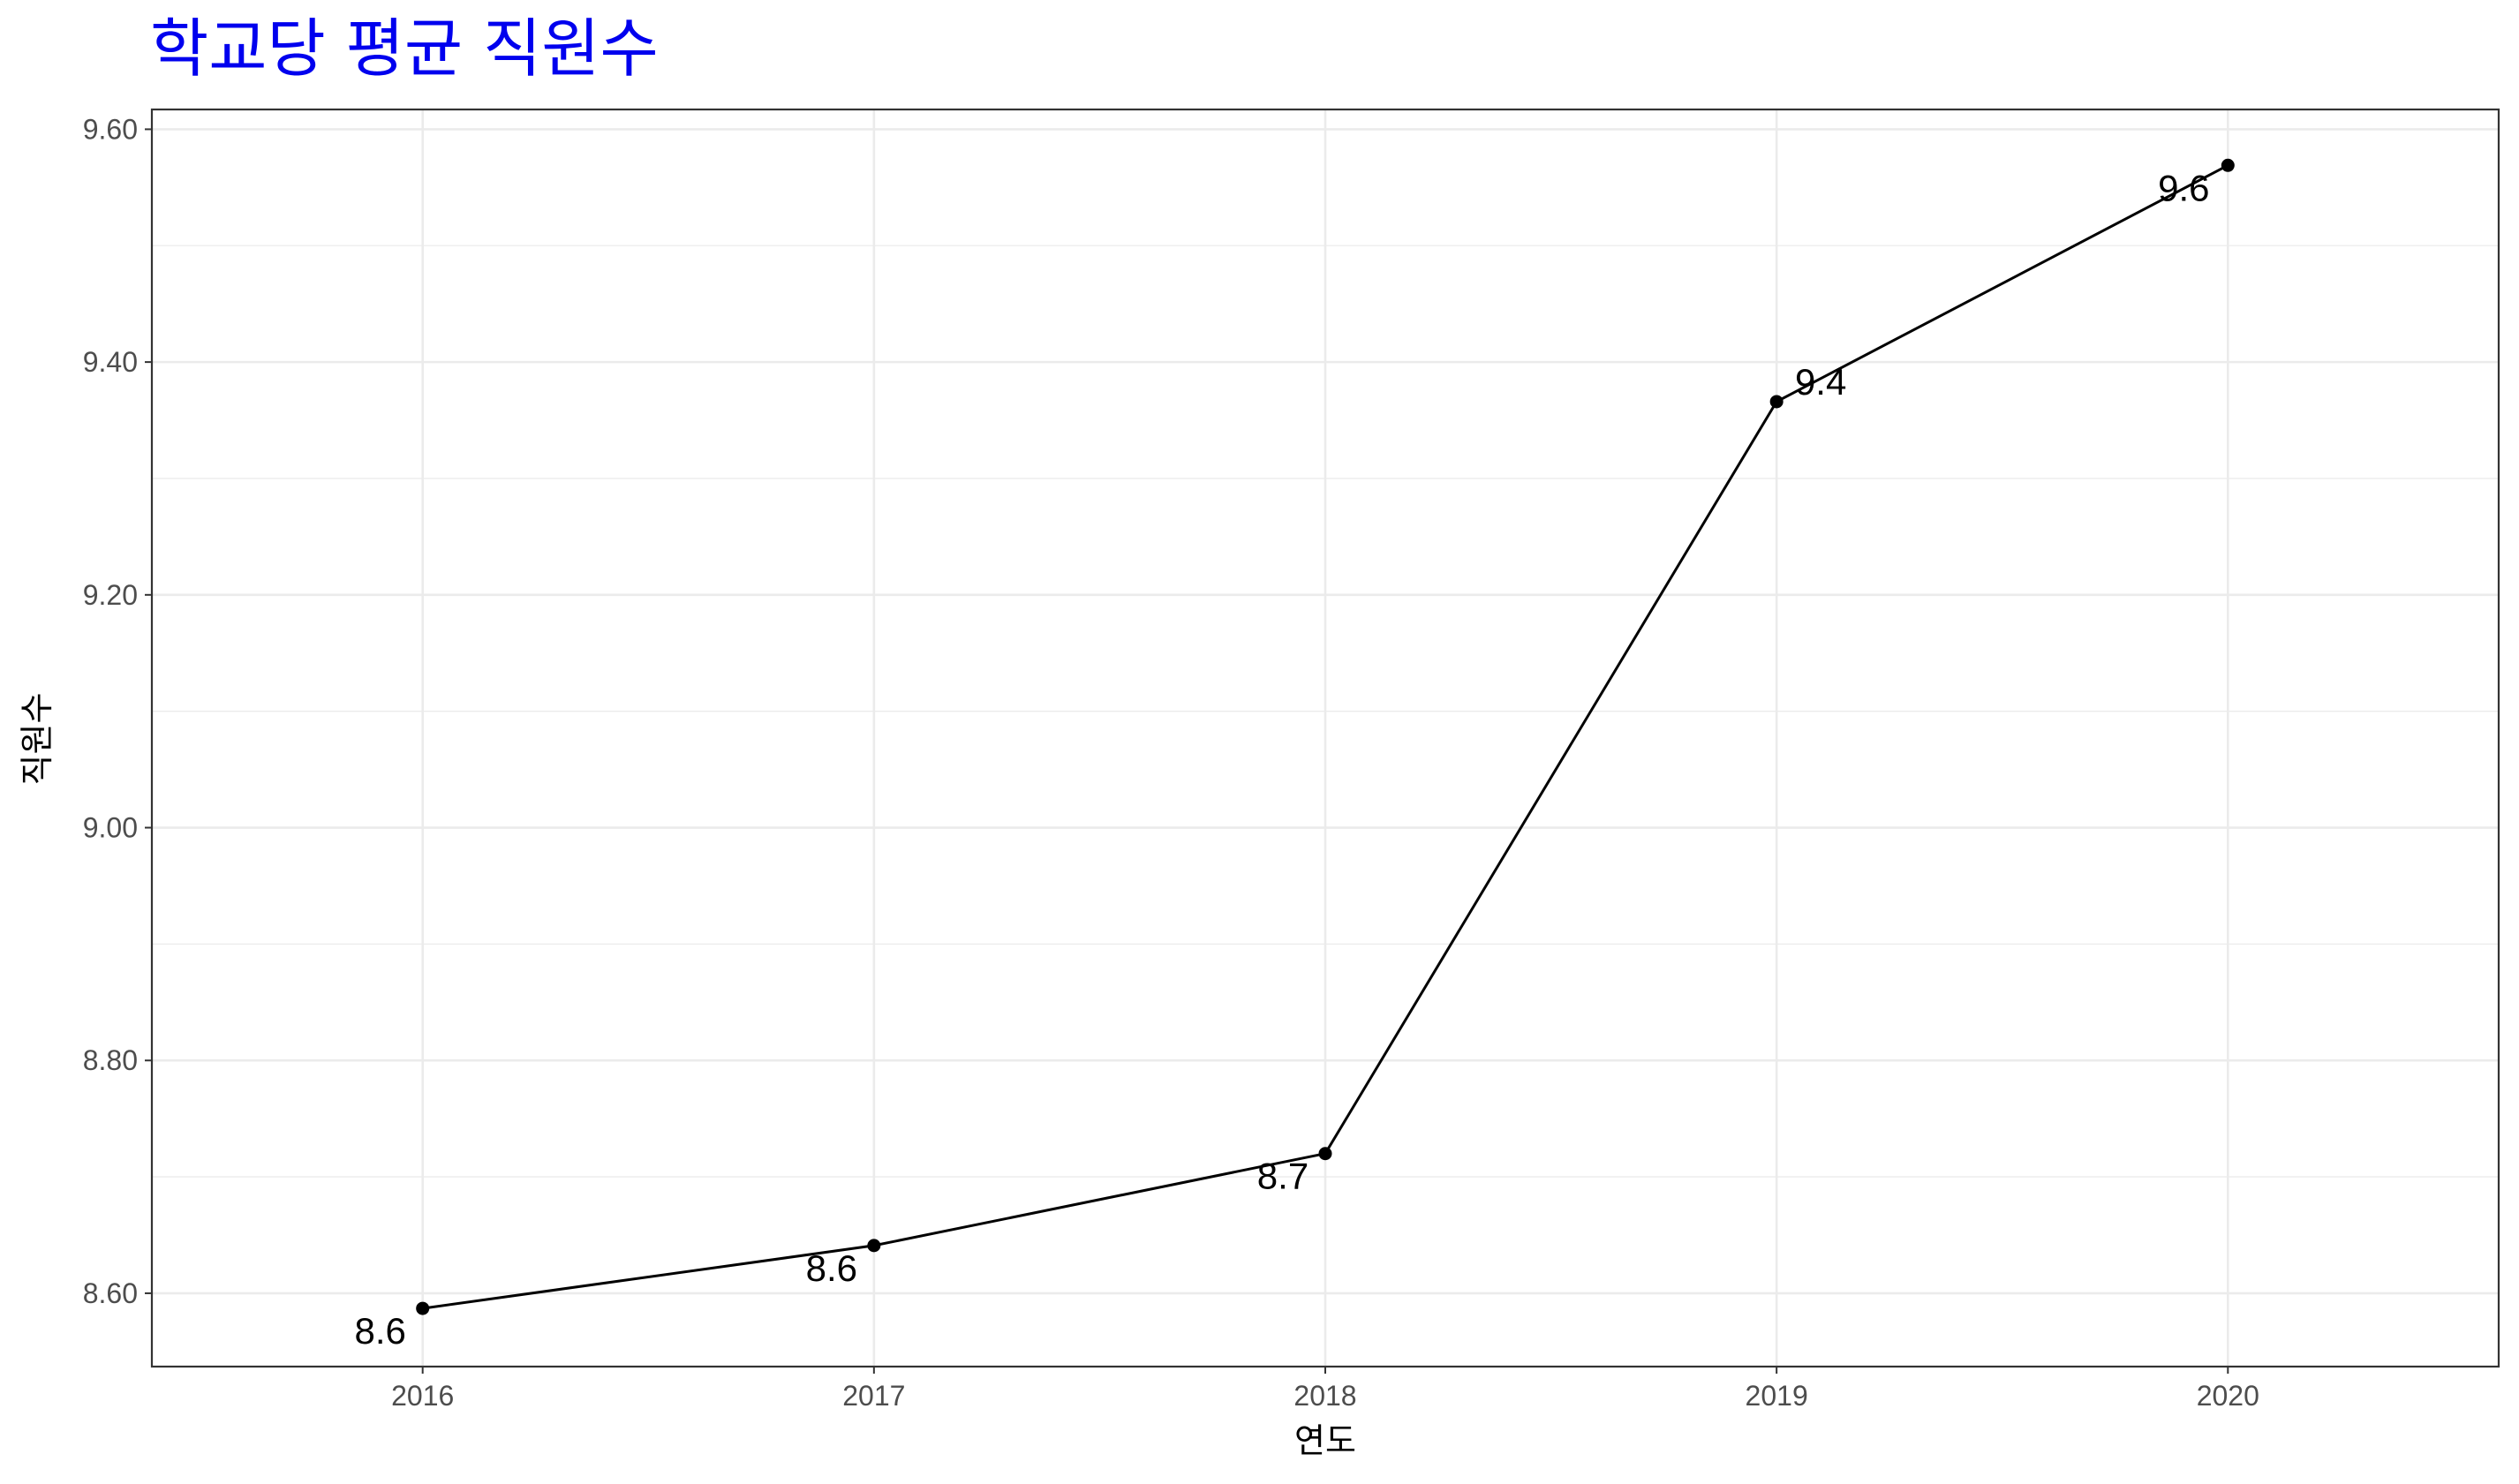  Describe the element at coordinates (404, 48) in the screenshot. I see `chart-title: 학교당 평균 직원수` at that location.